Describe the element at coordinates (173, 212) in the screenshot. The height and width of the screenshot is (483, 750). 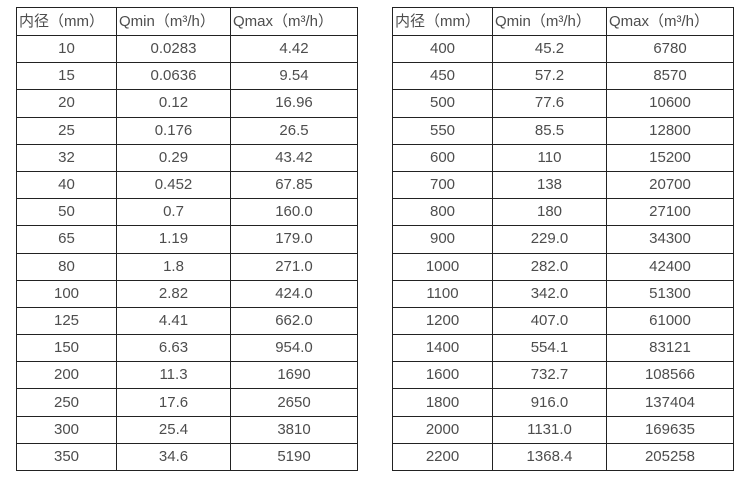
I see `table-cell: 0.7` at that location.